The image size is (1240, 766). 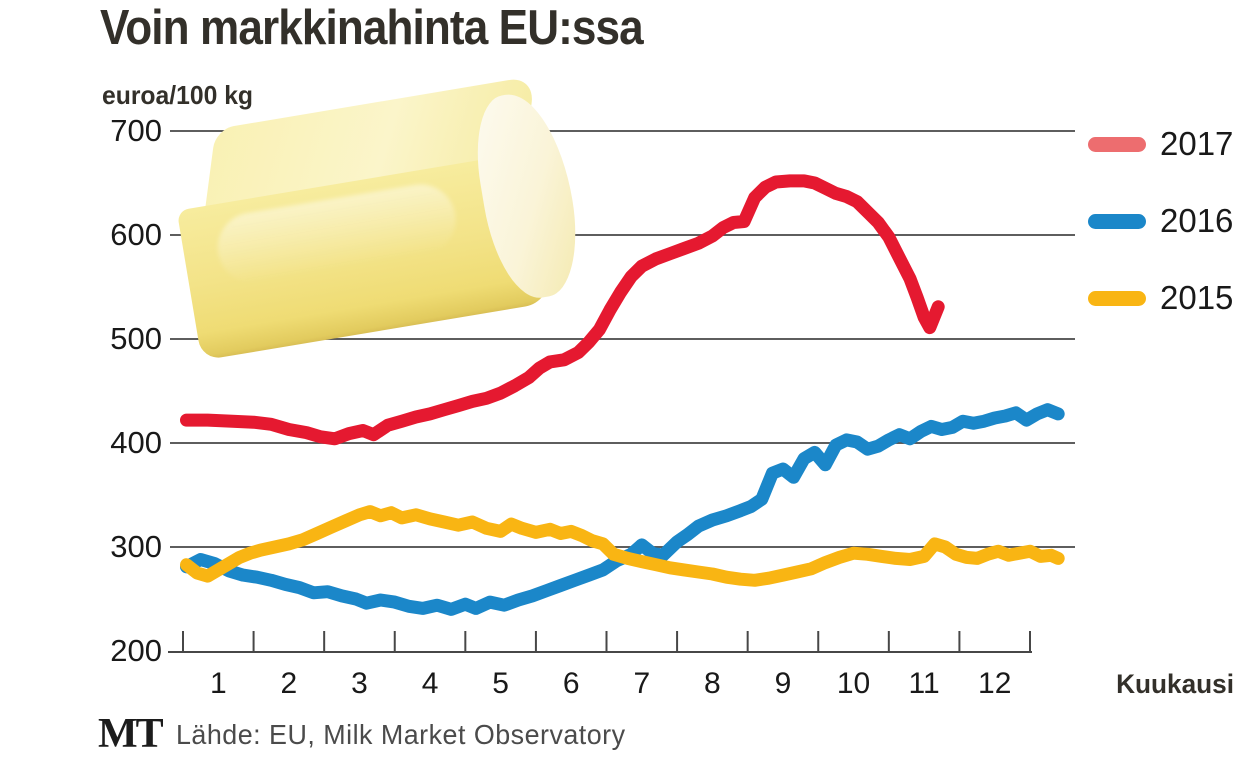 I want to click on x-tick-label: 7, so click(x=642, y=683).